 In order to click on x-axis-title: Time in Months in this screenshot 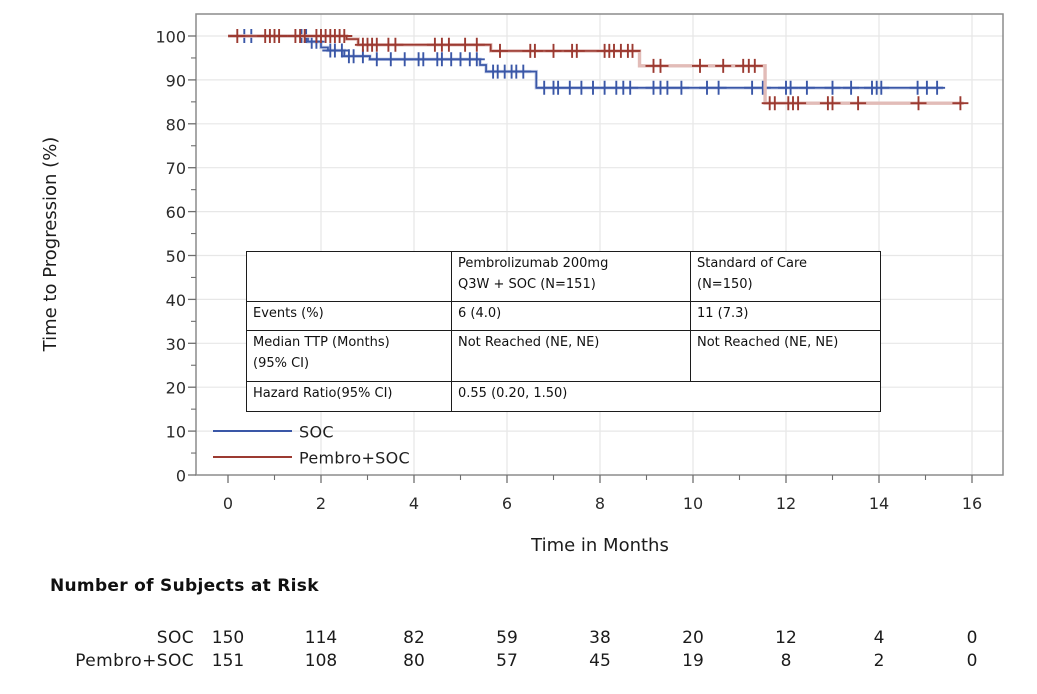, I will do `click(599, 545)`.